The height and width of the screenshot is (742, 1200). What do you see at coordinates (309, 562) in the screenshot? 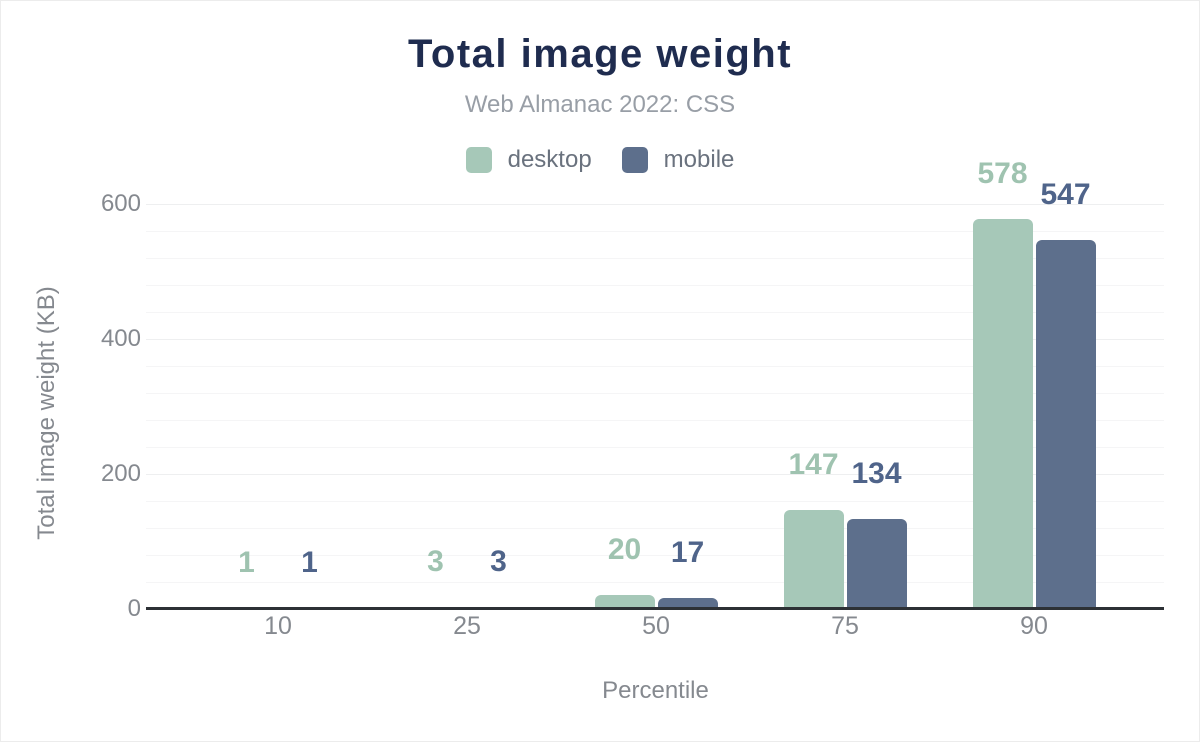
I see `value-label-mobile-p10: 1` at bounding box center [309, 562].